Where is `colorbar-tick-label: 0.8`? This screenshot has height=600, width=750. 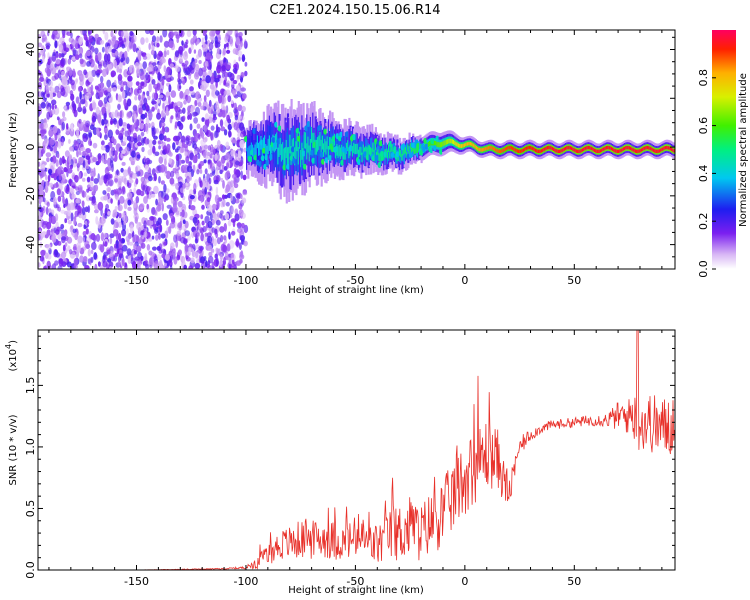
colorbar-tick-label: 0.8 is located at coordinates (703, 78).